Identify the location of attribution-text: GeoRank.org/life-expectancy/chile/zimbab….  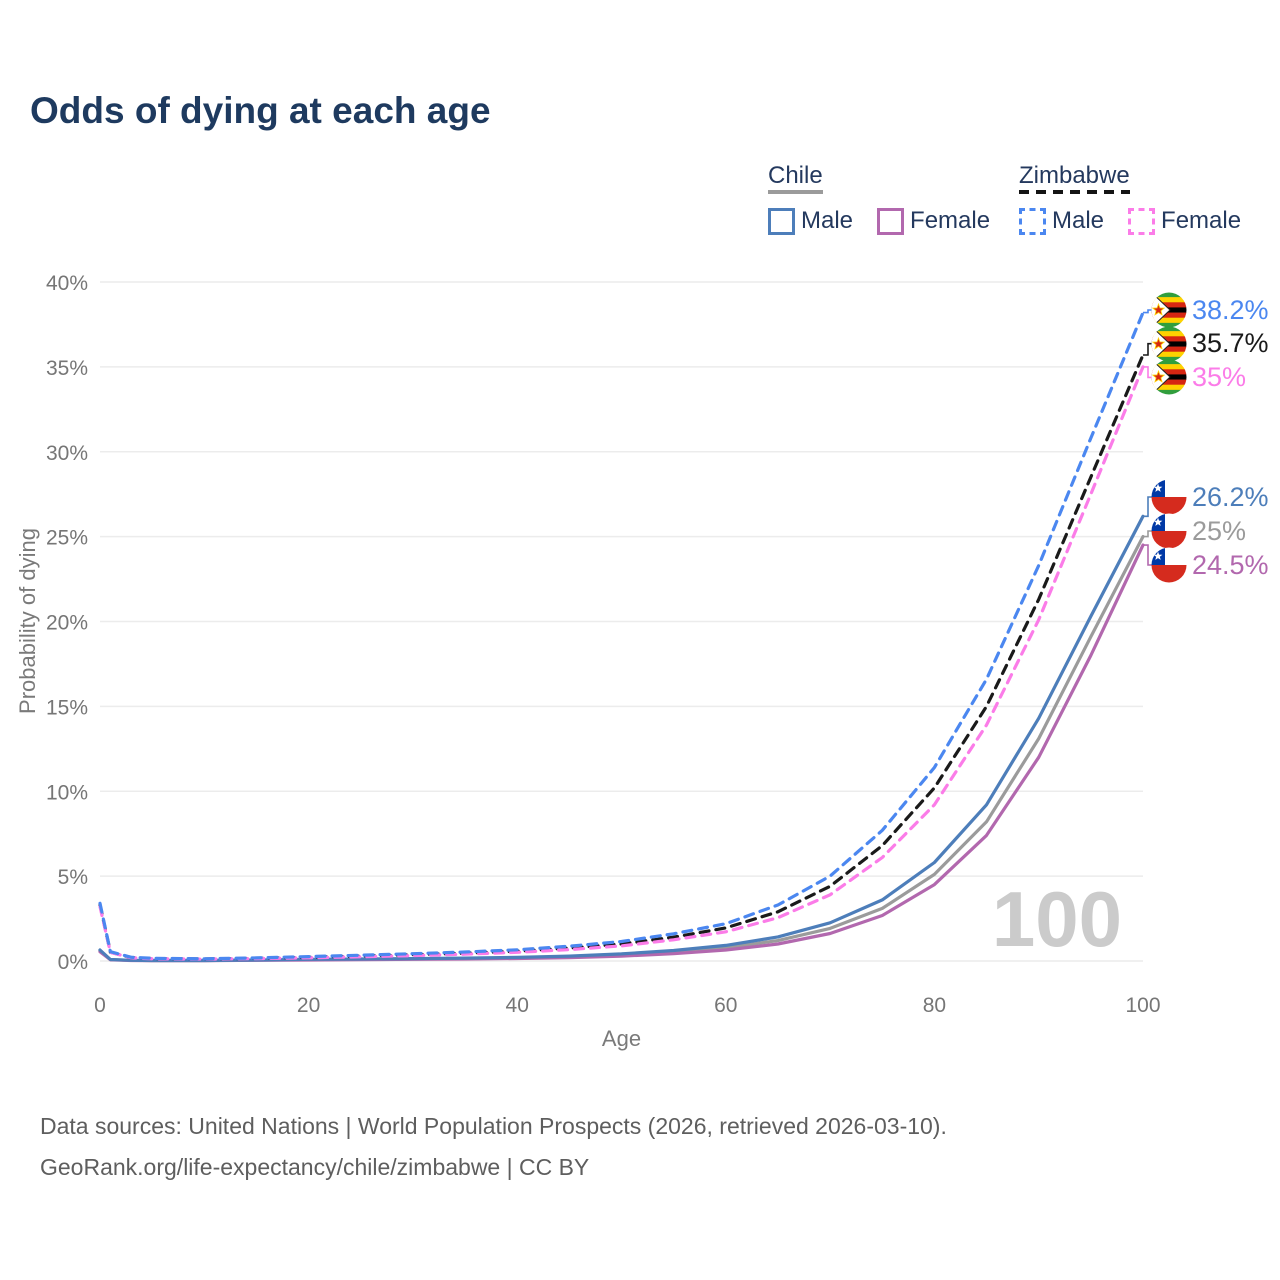
(315, 1167).